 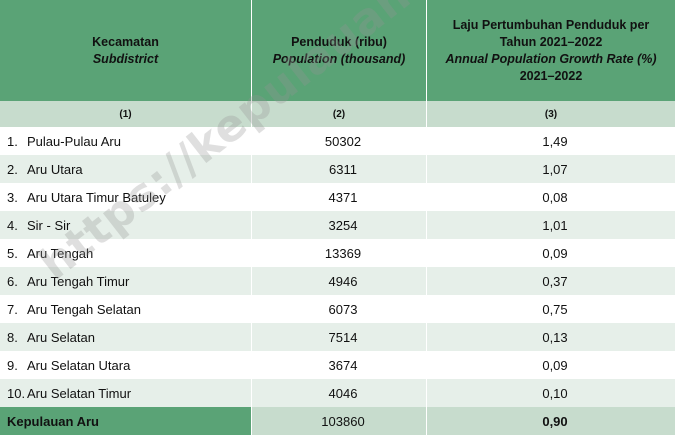 I want to click on population-value: 4946, so click(x=339, y=281).